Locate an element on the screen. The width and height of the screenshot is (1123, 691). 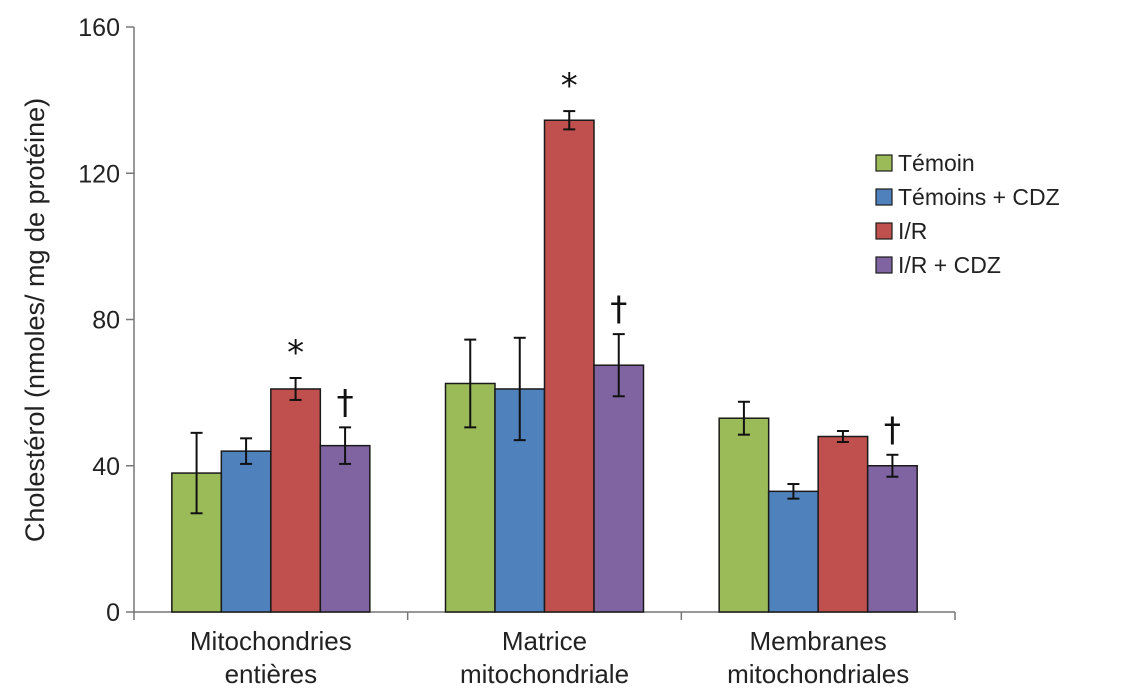
chart-legend: Témoin Témoins + CDZ I/R I/R + CDZ is located at coordinates (967, 214).